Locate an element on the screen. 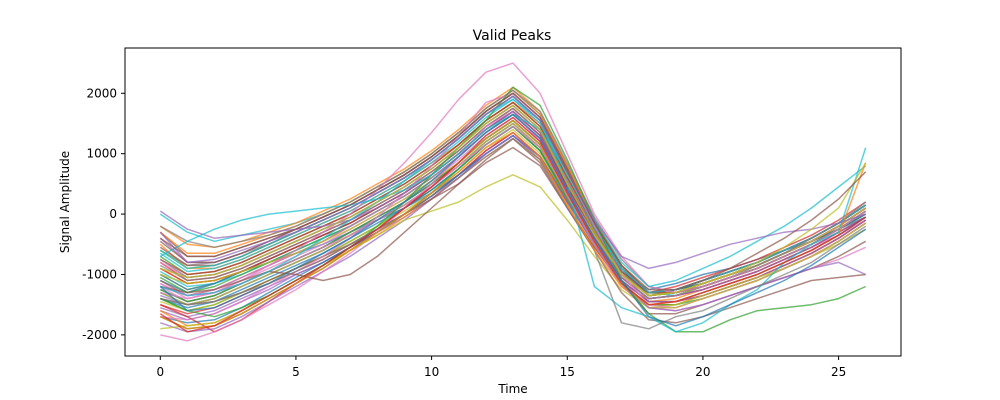  x-axis-label: Time is located at coordinates (512, 389).